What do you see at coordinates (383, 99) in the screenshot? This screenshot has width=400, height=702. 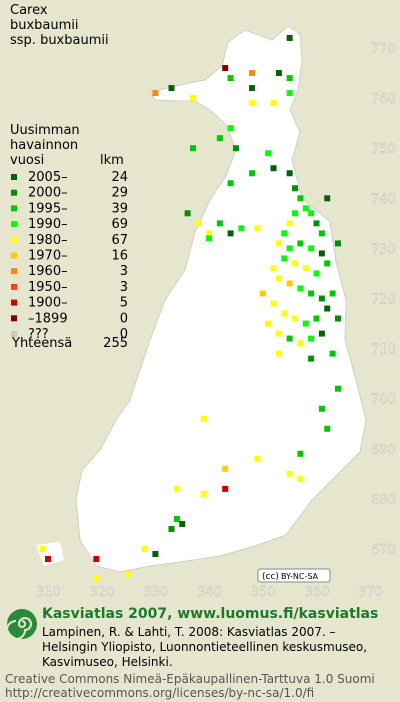 I see `y-grid-label: 760` at bounding box center [383, 99].